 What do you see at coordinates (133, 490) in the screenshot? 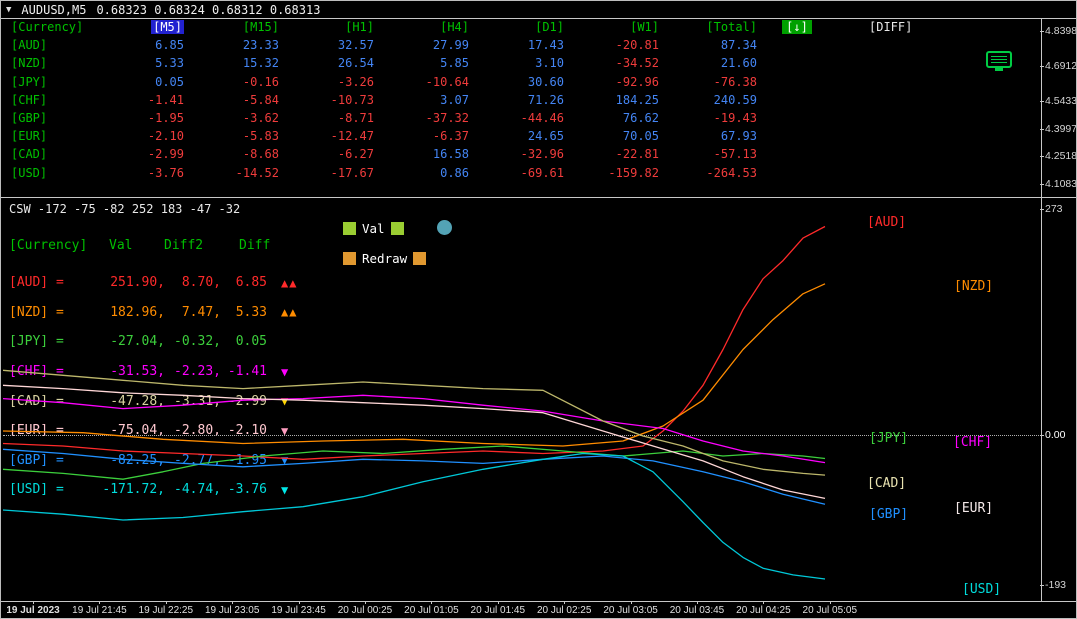
I see `legend-val: -171.72,` at bounding box center [133, 490].